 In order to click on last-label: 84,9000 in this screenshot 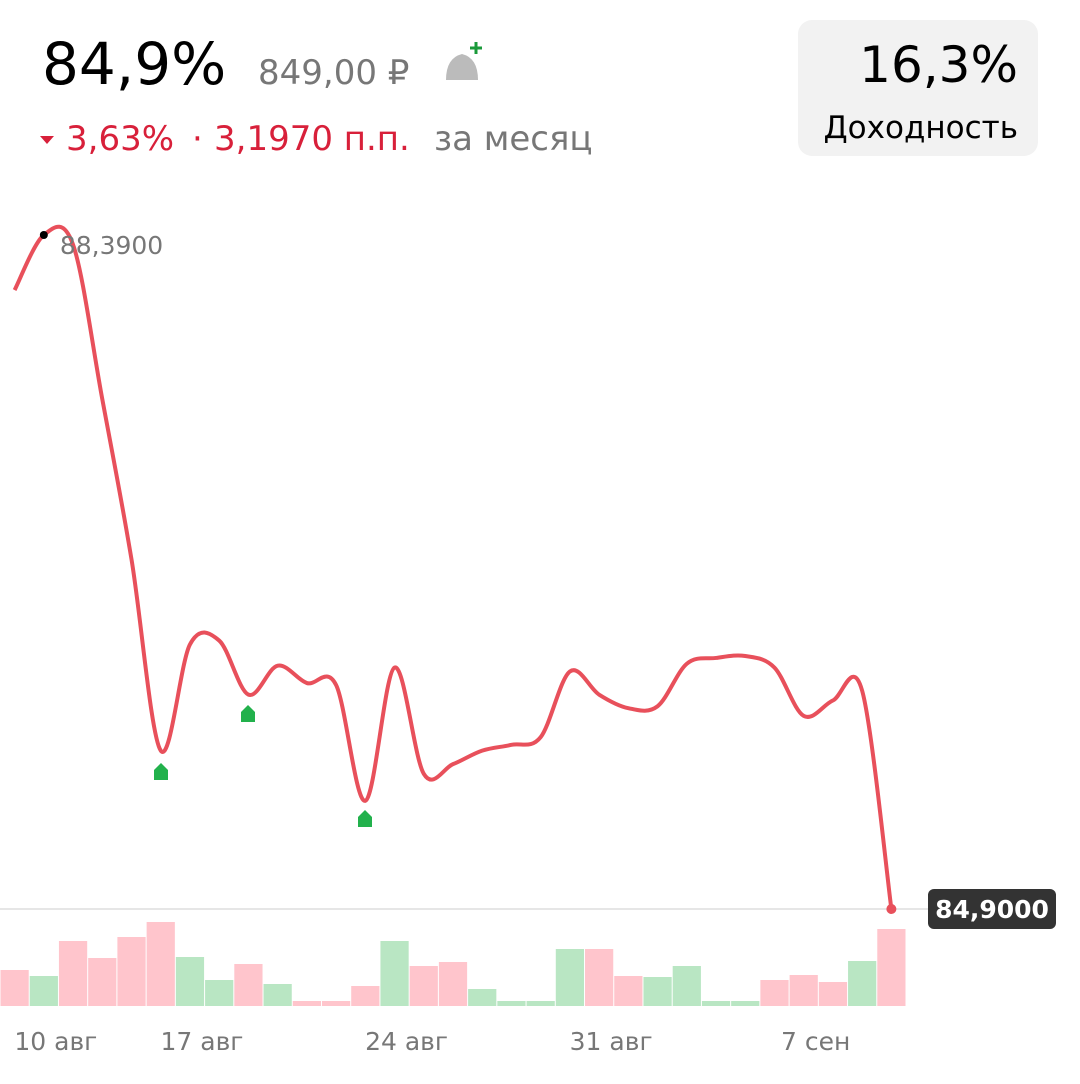, I will do `click(992, 909)`.